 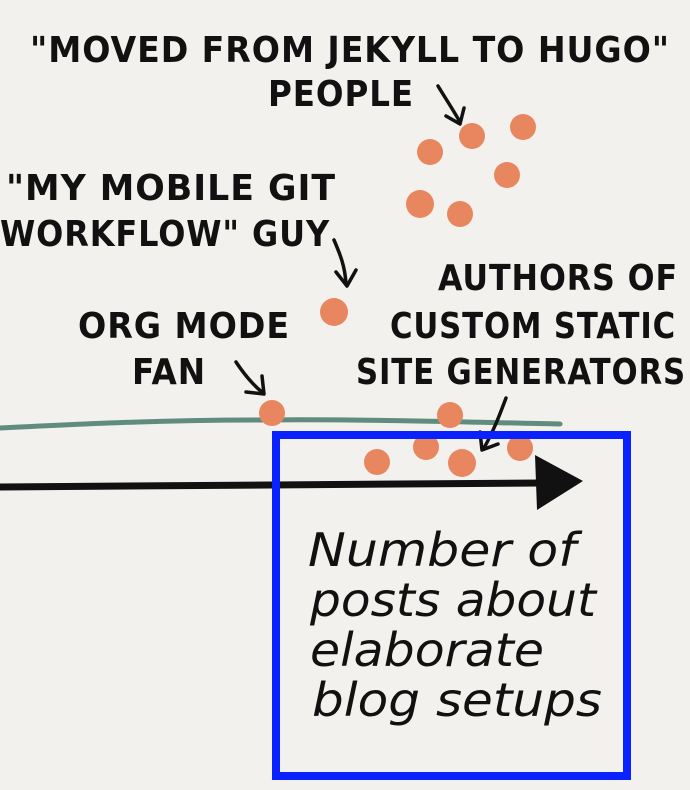 What do you see at coordinates (171, 188) in the screenshot?
I see `label-mobile-line1: "MY MOBILE GIT` at bounding box center [171, 188].